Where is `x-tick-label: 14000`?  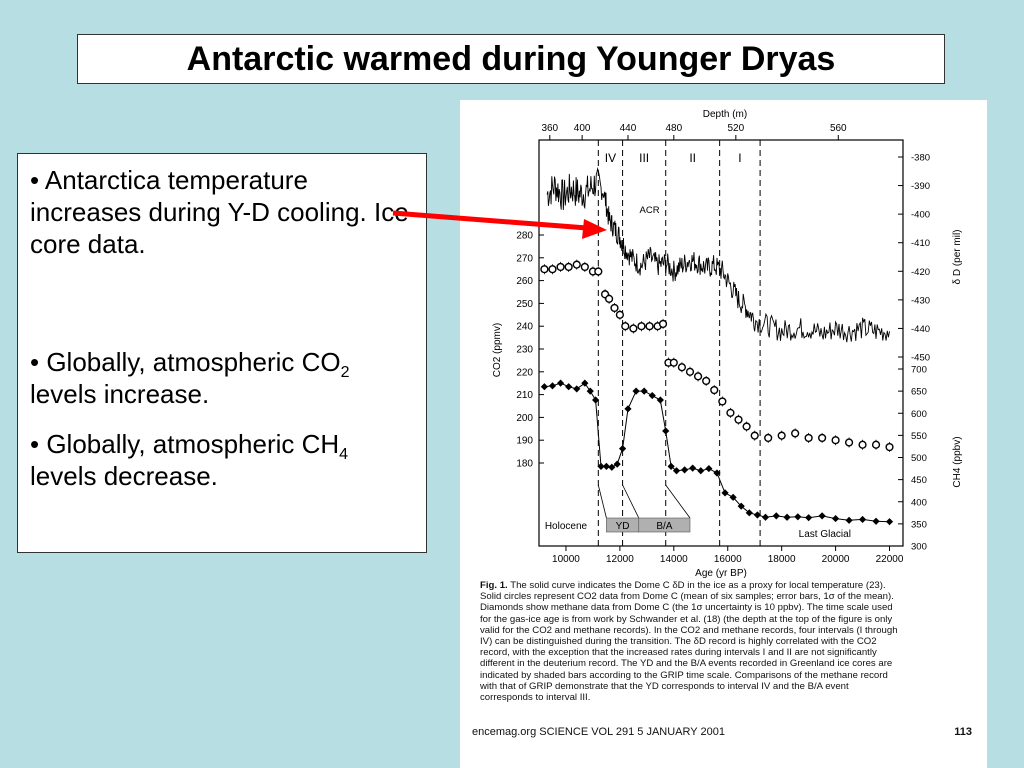 x-tick-label: 14000 is located at coordinates (674, 559).